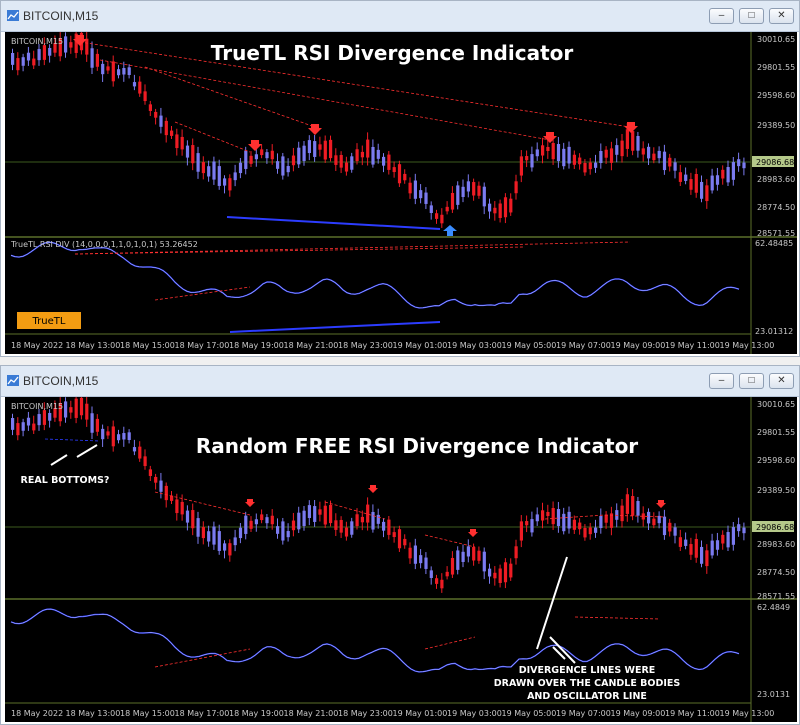 The width and height of the screenshot is (800, 725). Describe the element at coordinates (638, 713) in the screenshot. I see `time-label: 19 May 09:00` at that location.